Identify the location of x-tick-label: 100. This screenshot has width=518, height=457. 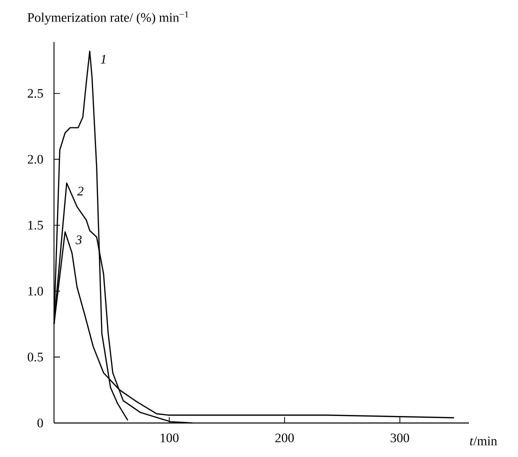
(169, 438).